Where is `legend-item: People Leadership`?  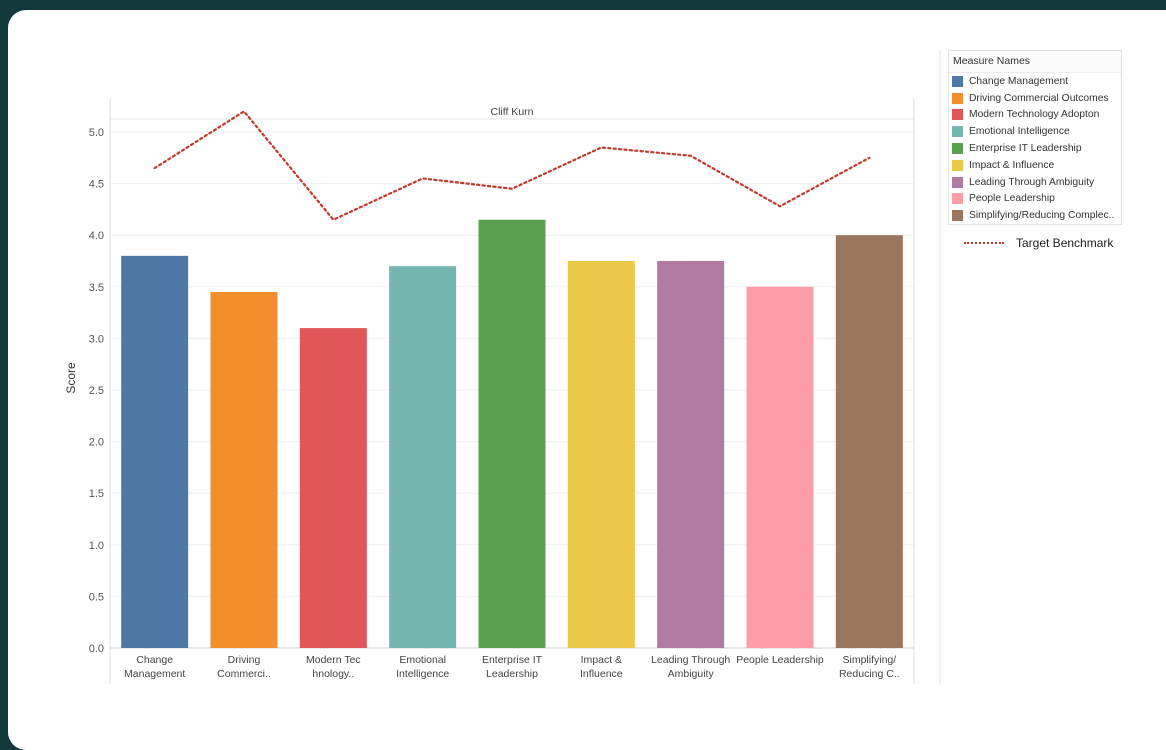 legend-item: People Leadership is located at coordinates (1035, 199).